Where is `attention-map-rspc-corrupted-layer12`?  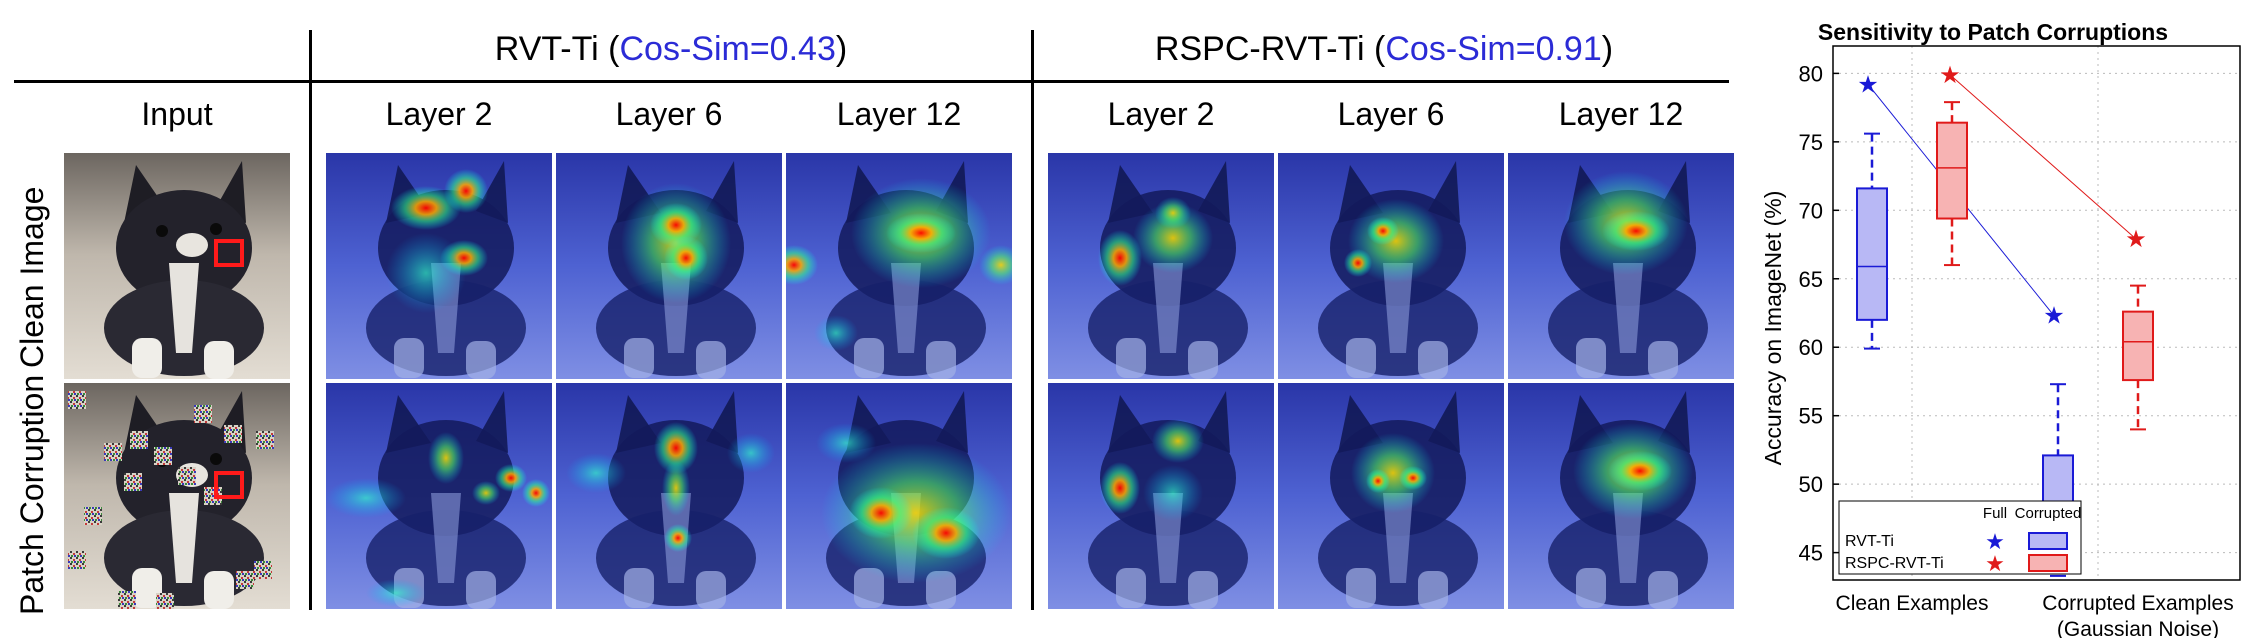
attention-map-rspc-corrupted-layer12 is located at coordinates (1621, 496).